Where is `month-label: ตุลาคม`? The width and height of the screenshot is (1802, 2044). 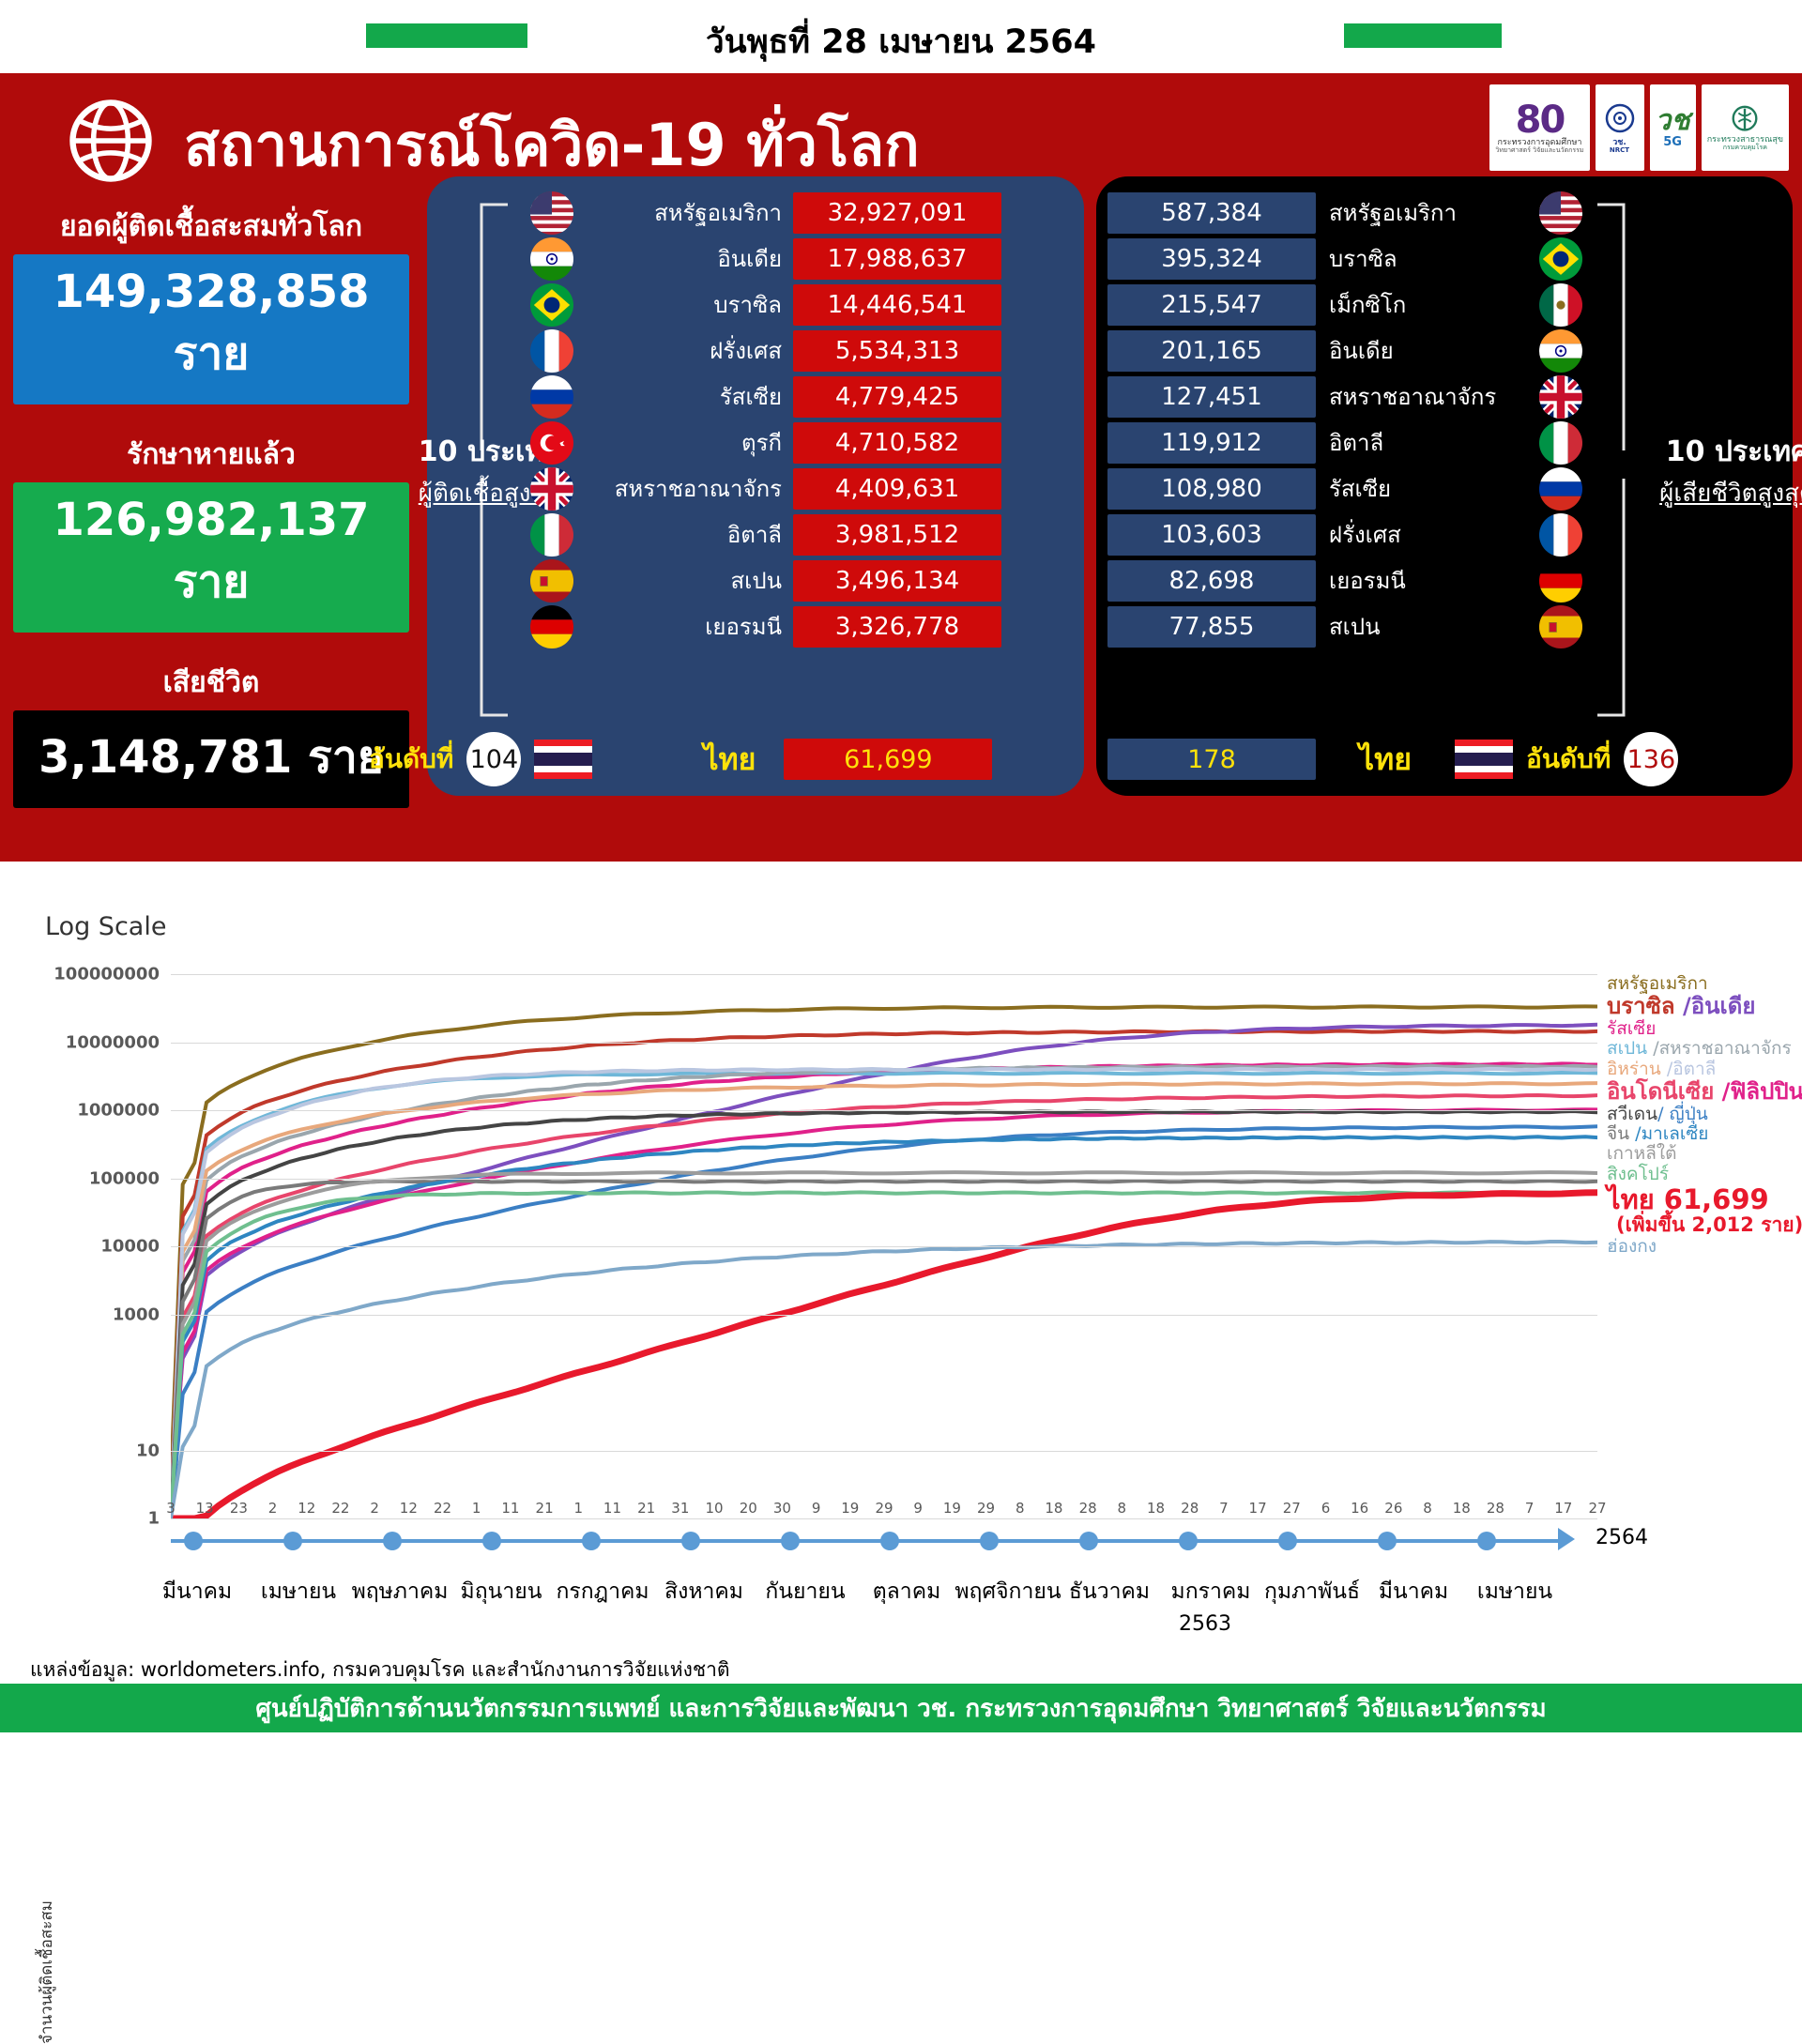
month-label: ตุลาคม is located at coordinates (907, 1591).